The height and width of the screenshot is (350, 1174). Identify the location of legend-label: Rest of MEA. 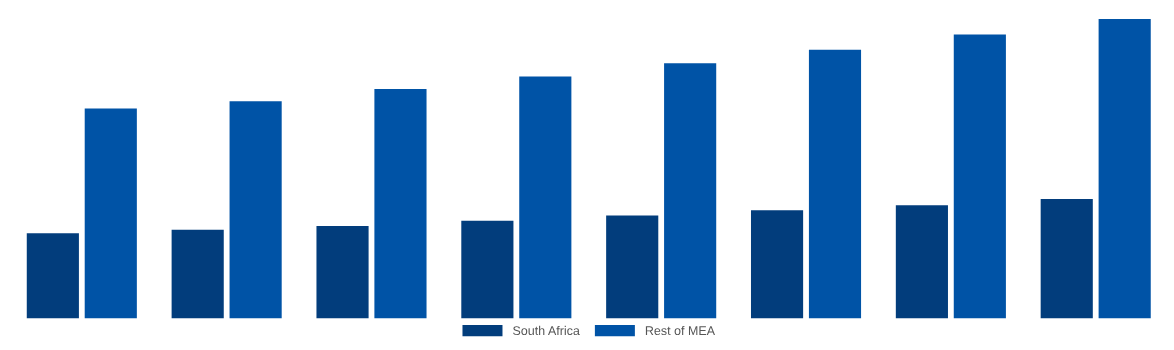
(680, 330).